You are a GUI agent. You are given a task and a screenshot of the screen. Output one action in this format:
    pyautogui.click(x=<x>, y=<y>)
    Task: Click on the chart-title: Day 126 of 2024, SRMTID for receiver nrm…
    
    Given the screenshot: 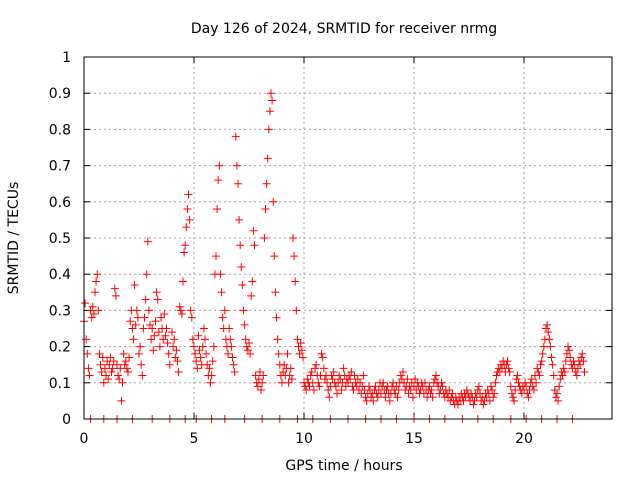 What is the action you would take?
    pyautogui.click(x=344, y=29)
    